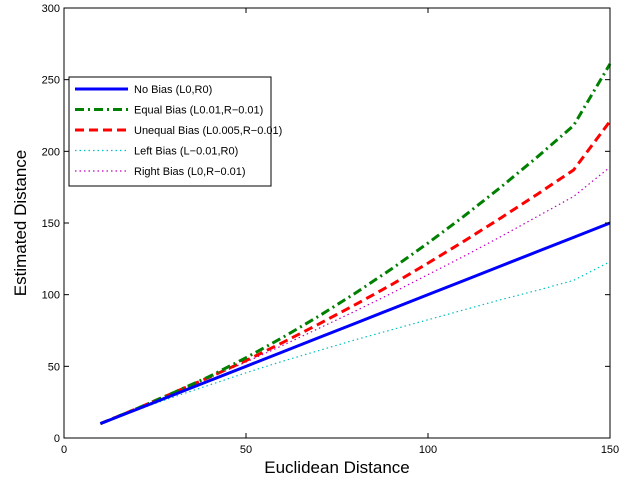  I want to click on y-tick-label: 300, so click(51, 9).